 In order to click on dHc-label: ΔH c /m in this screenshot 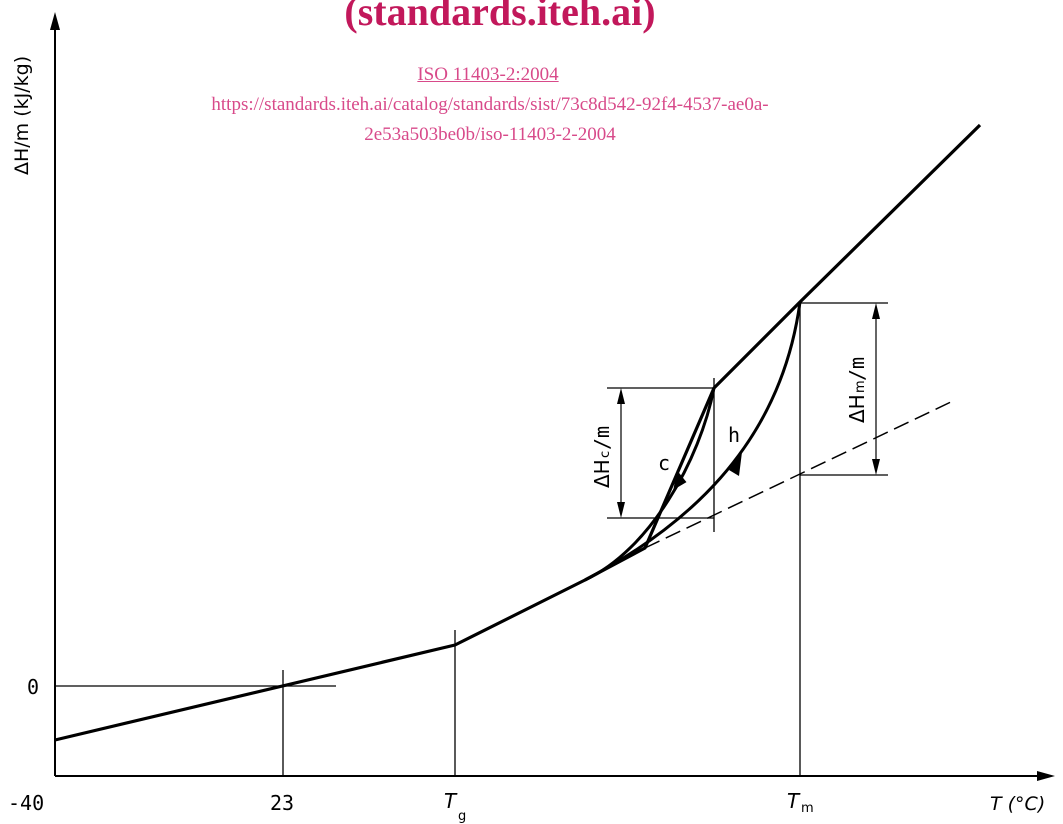, I will do `click(602, 457)`.